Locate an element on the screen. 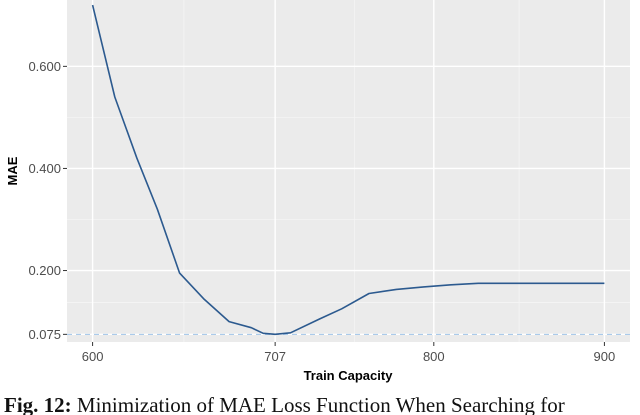 This screenshot has height=415, width=640. figure-caption-label: Fig. 12: is located at coordinates (38, 404).